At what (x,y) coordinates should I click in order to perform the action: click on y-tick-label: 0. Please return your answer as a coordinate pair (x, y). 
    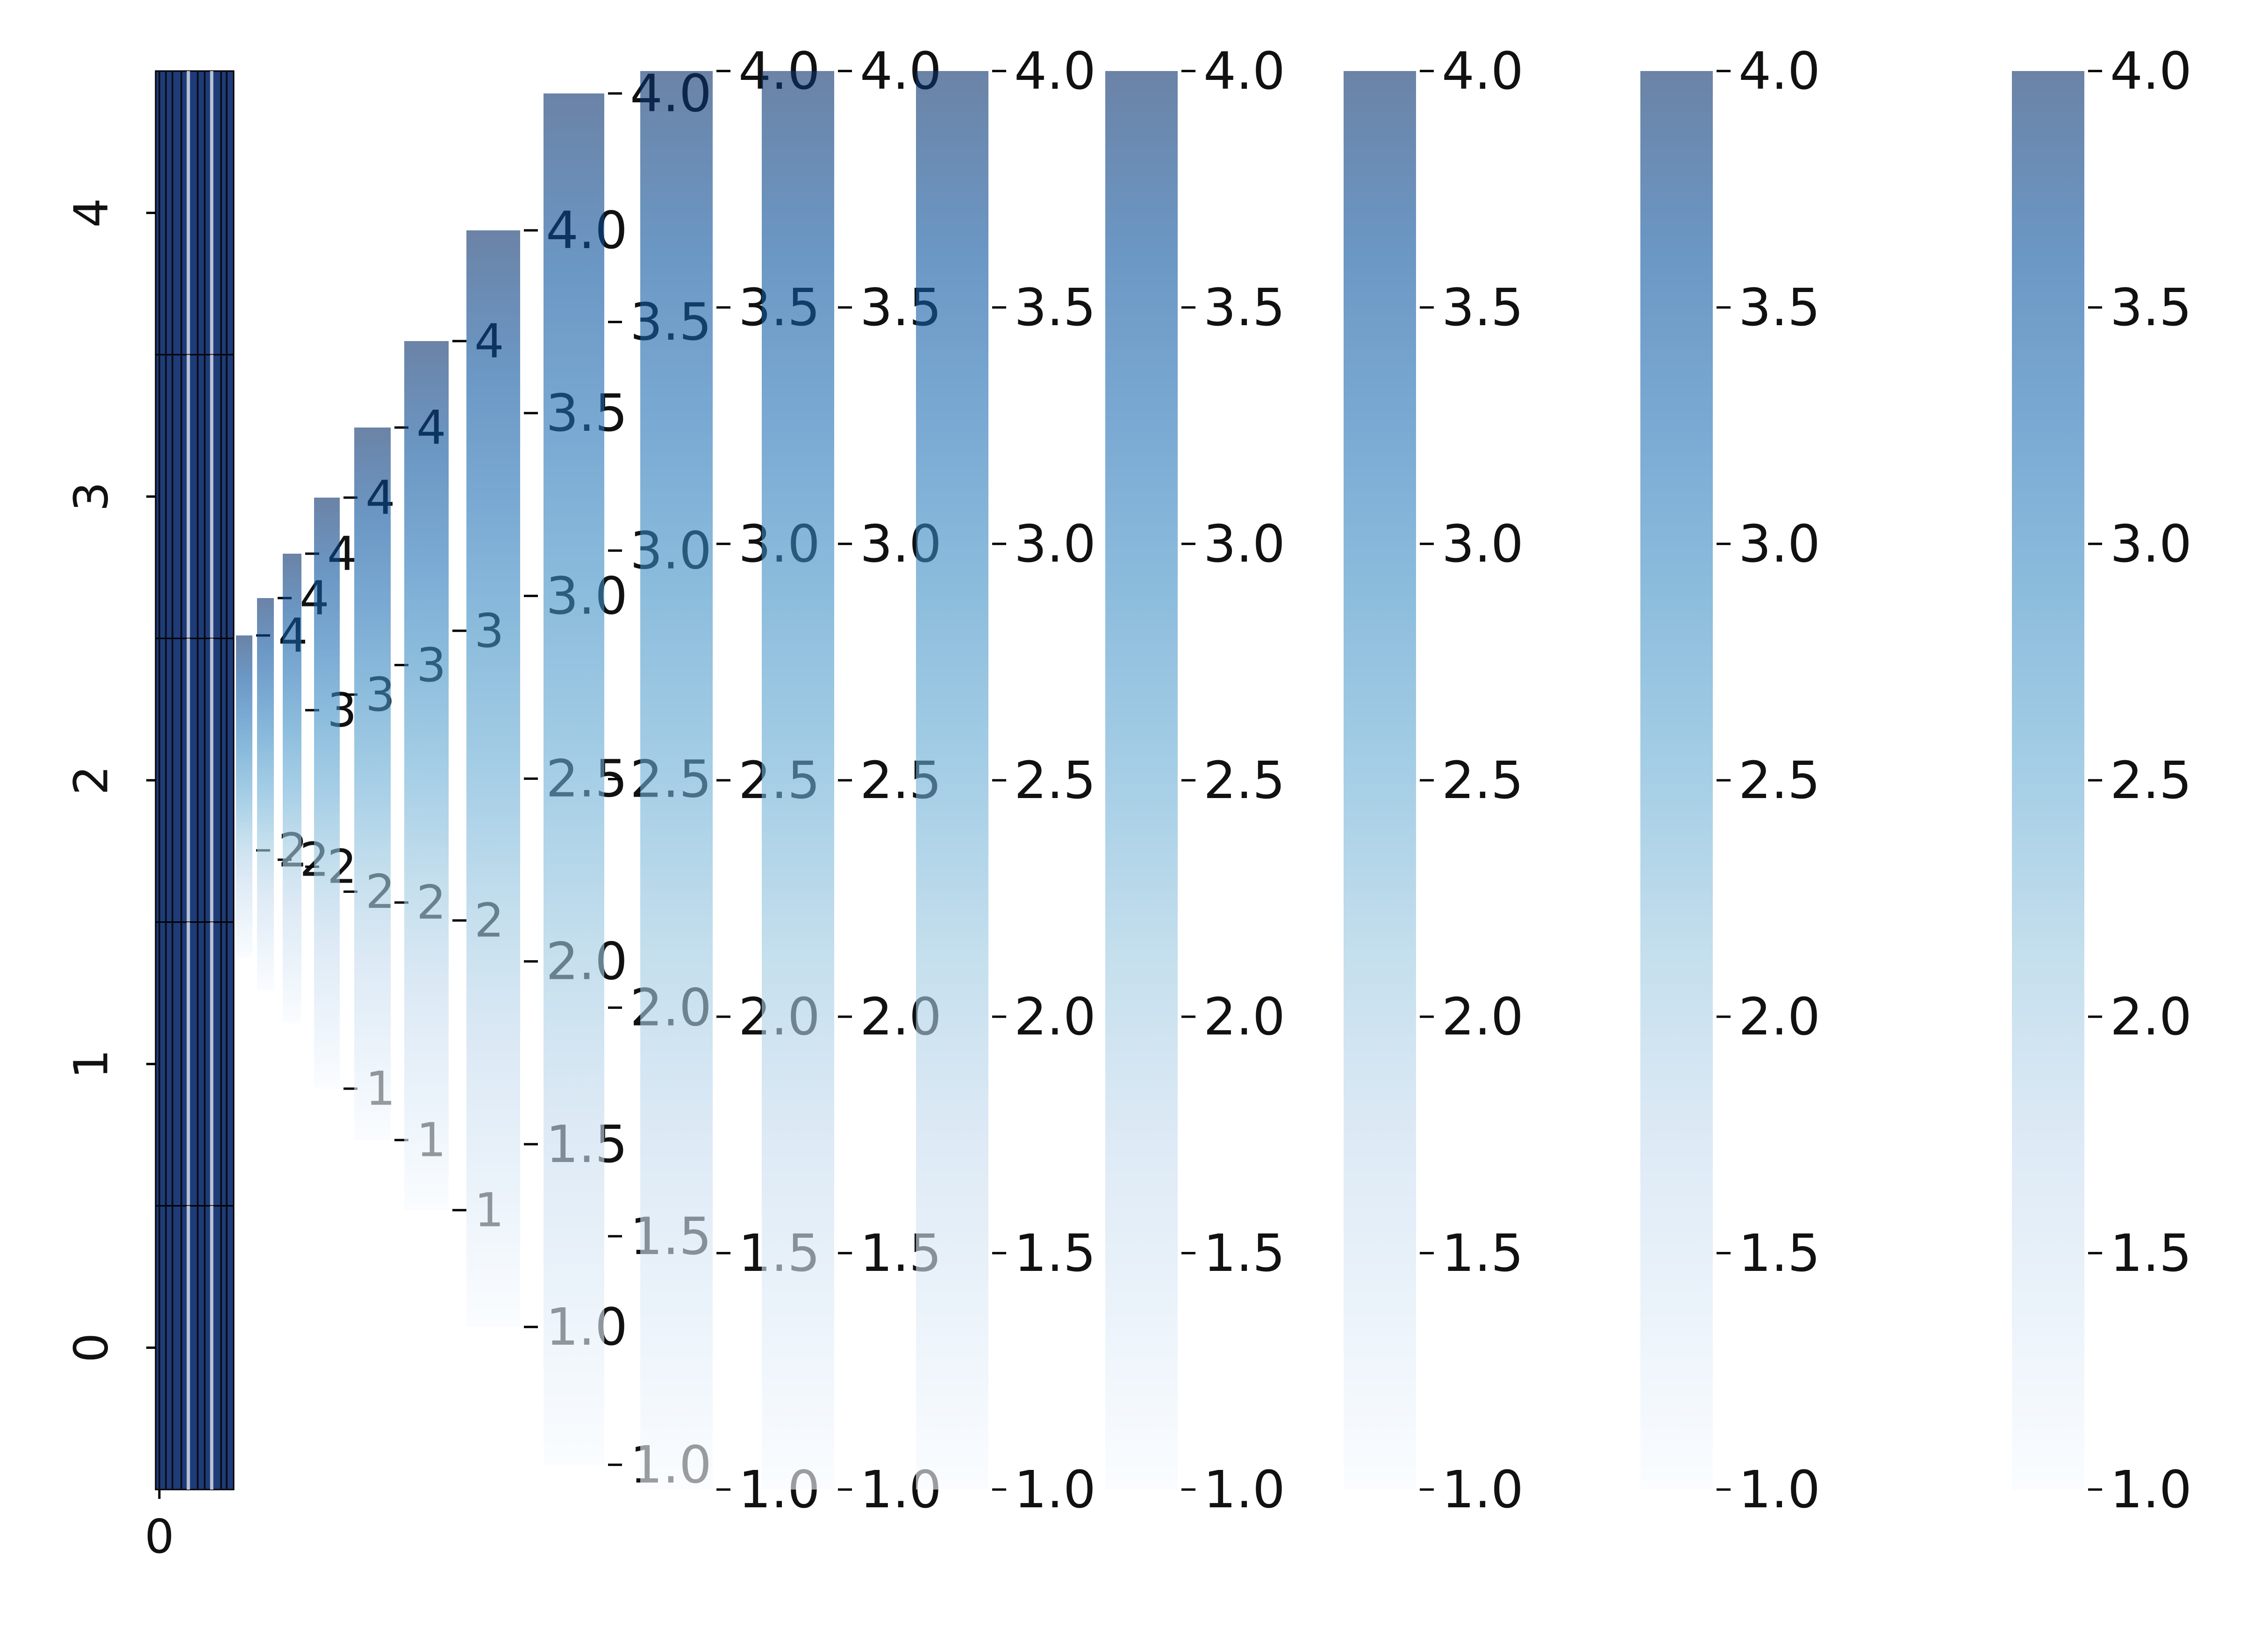
    Looking at the image, I should click on (91, 1348).